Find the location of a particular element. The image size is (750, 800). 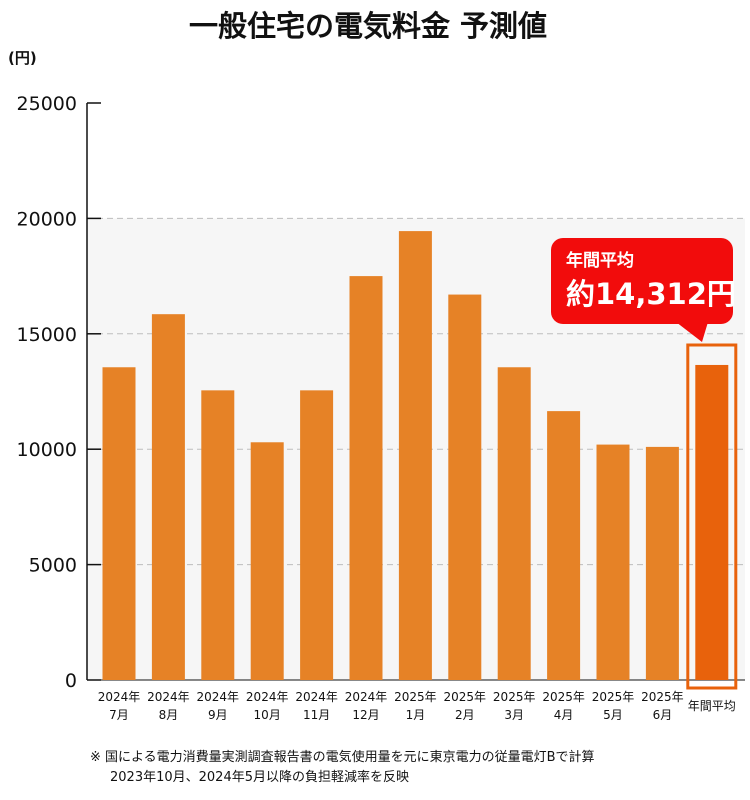

average-highlight-box is located at coordinates (712, 516).